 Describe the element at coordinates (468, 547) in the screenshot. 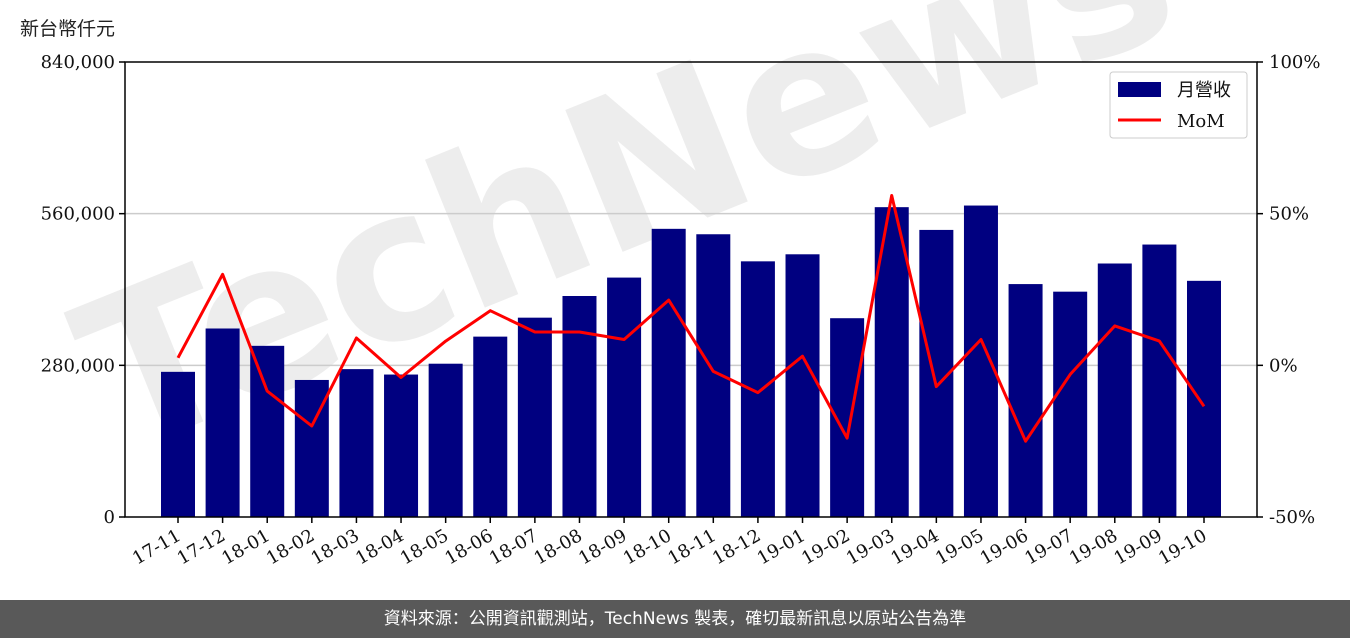

I see `x-tick-label: 18-06` at that location.